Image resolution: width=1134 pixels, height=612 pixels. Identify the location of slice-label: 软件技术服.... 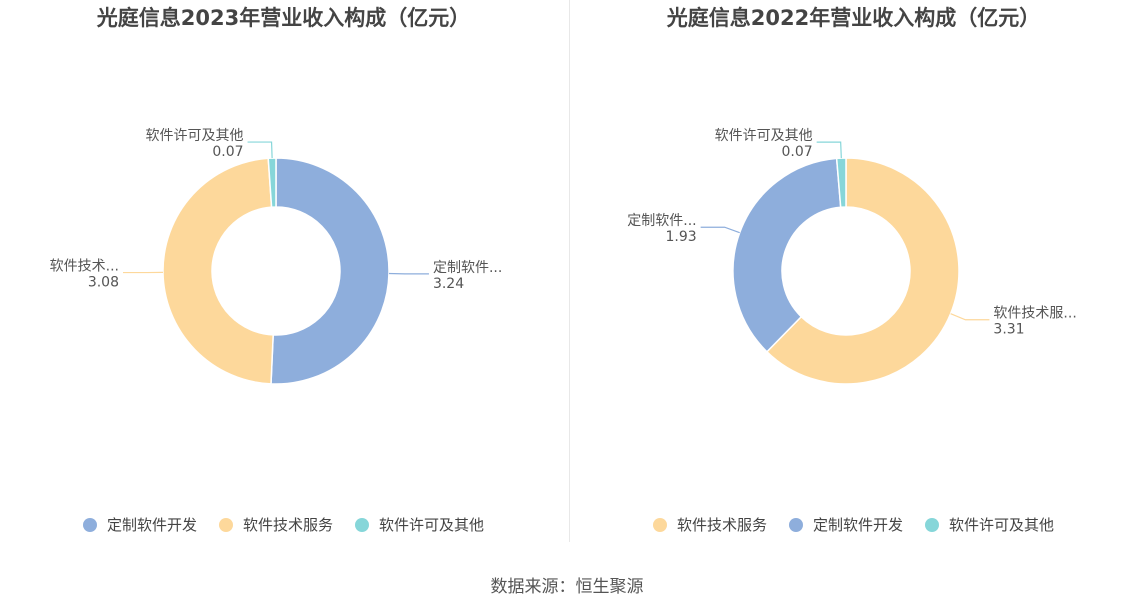
(1034, 314).